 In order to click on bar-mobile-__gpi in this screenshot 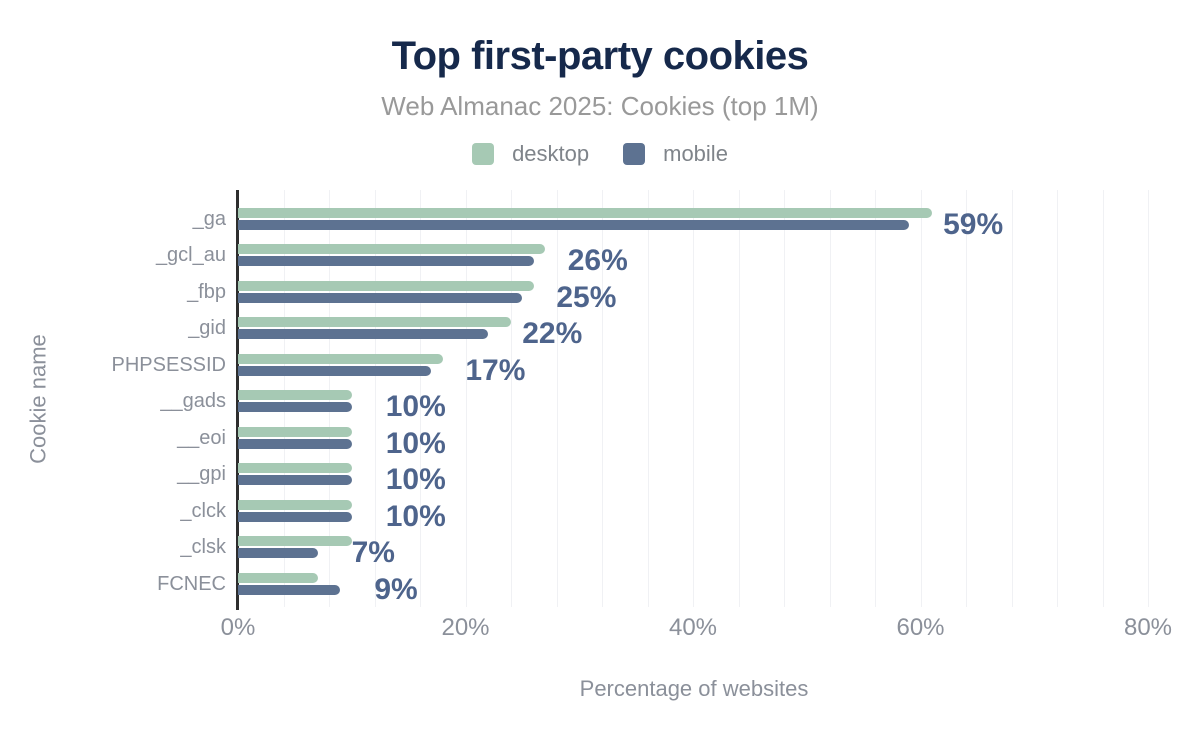, I will do `click(295, 480)`.